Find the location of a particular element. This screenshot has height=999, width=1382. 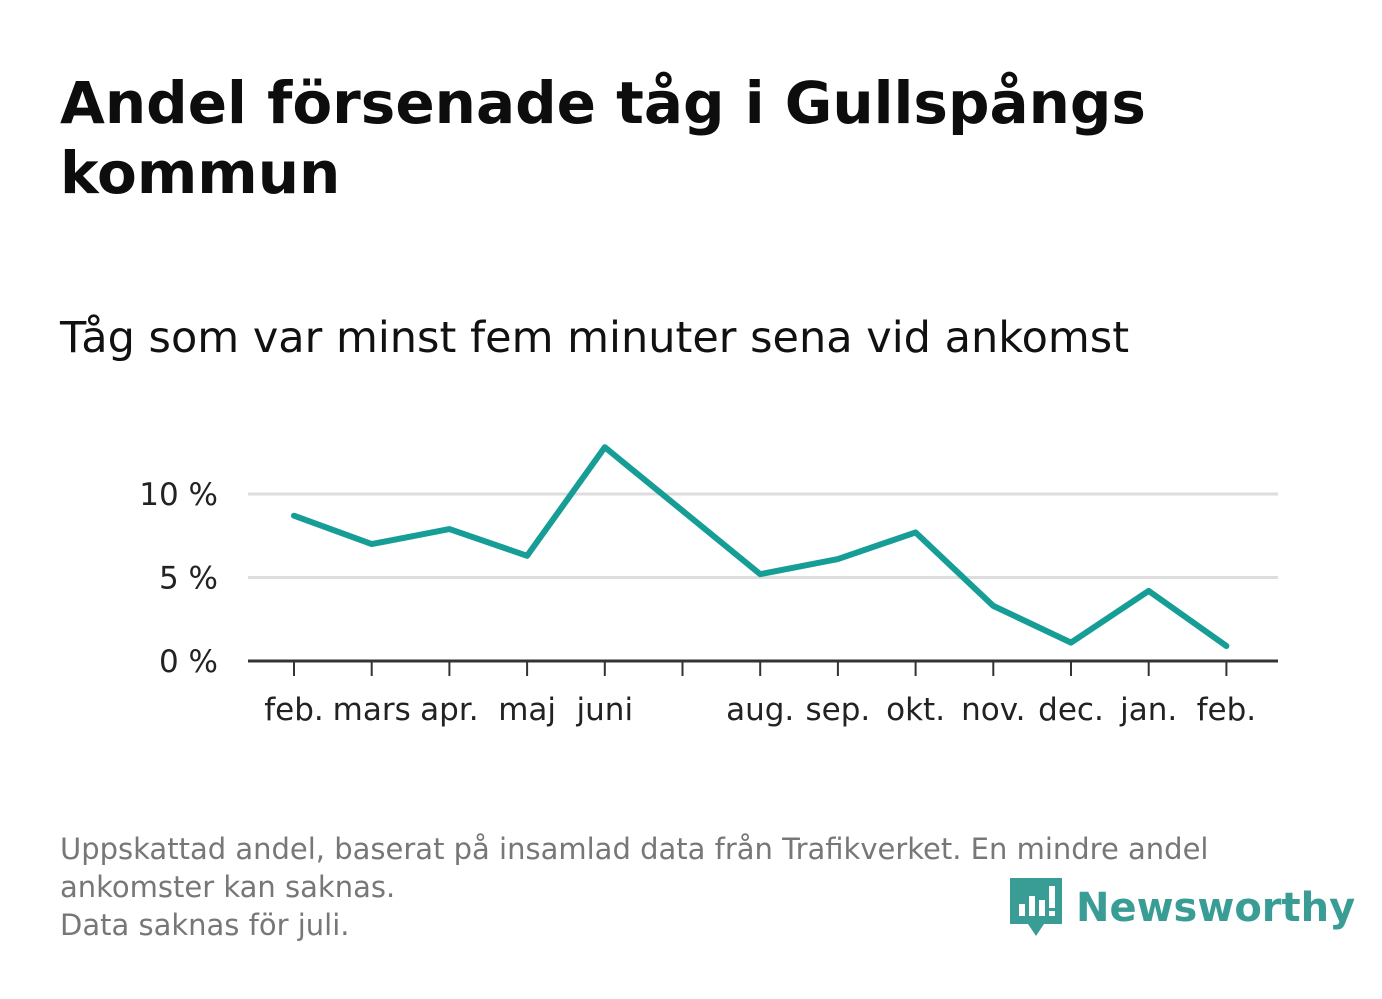

gridlines is located at coordinates (763, 535).